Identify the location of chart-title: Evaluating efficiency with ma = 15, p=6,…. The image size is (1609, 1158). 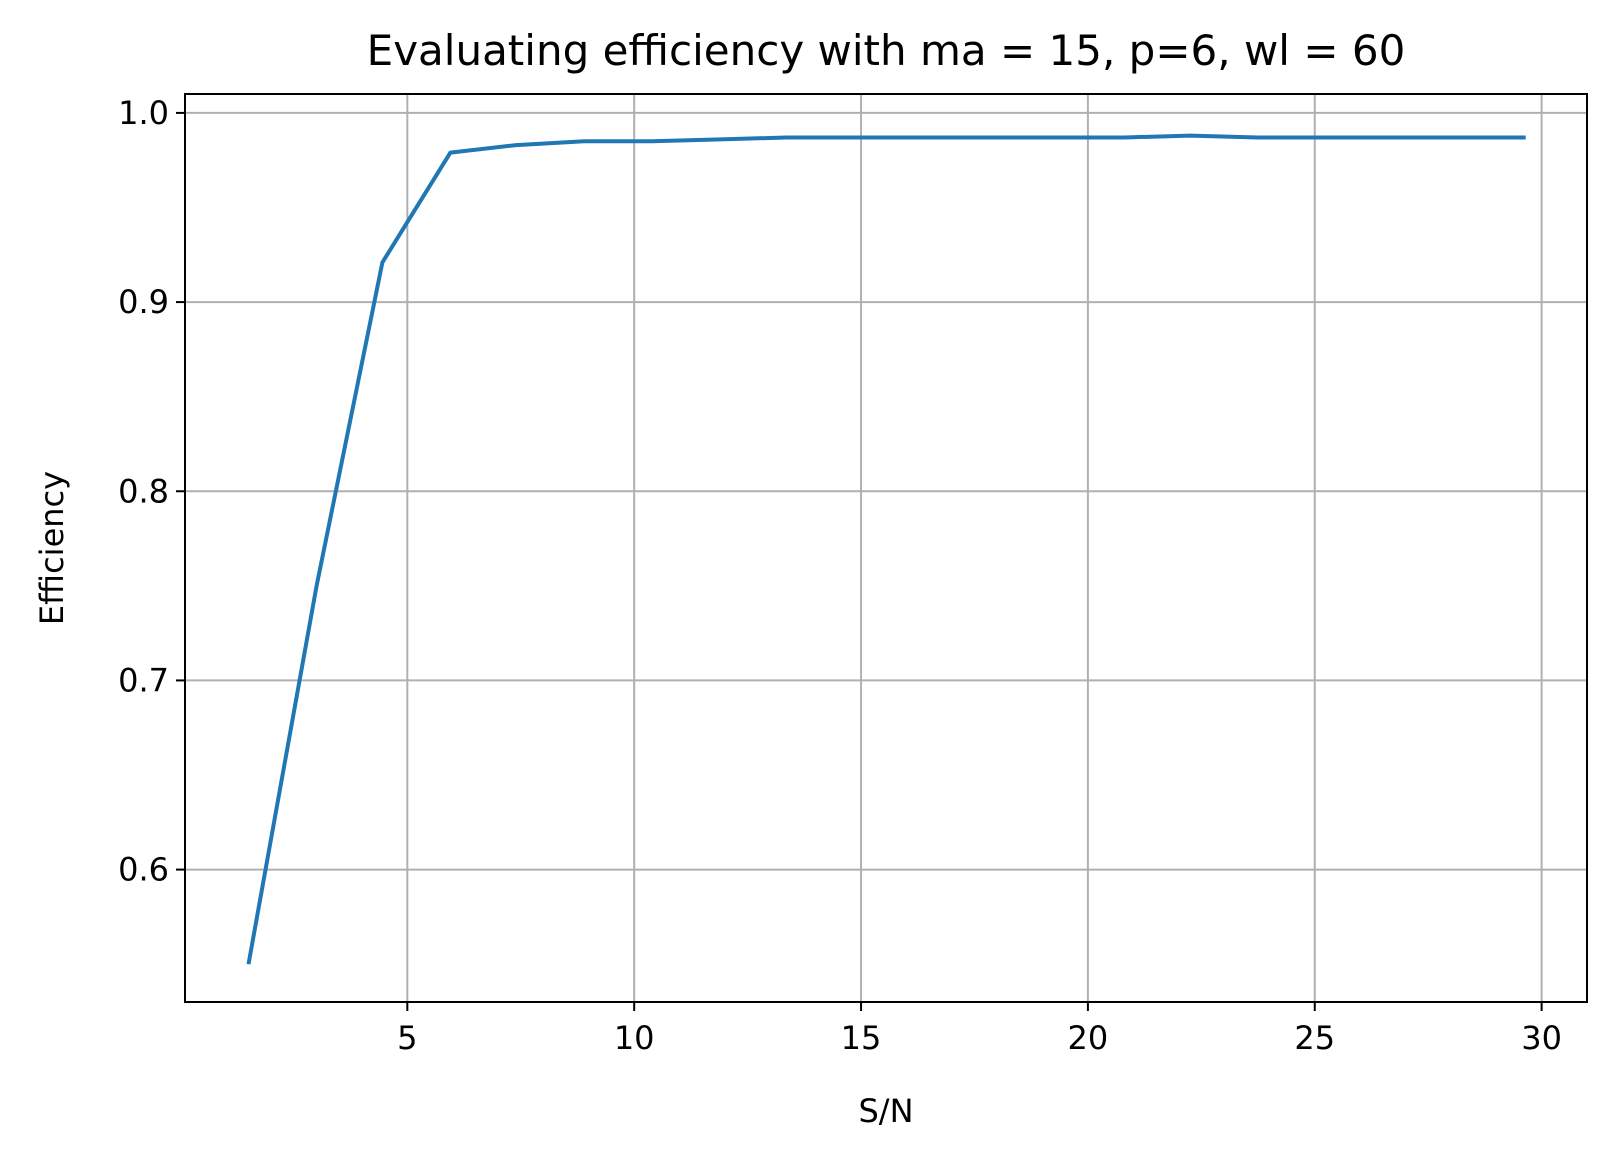
(886, 50).